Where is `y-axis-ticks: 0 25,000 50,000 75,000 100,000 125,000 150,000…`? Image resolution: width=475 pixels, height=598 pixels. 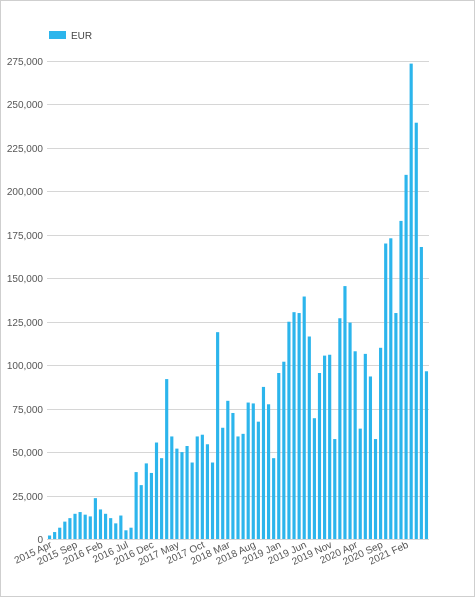 y-axis-ticks: 0 25,000 50,000 75,000 100,000 125,000 150,000… is located at coordinates (25, 301).